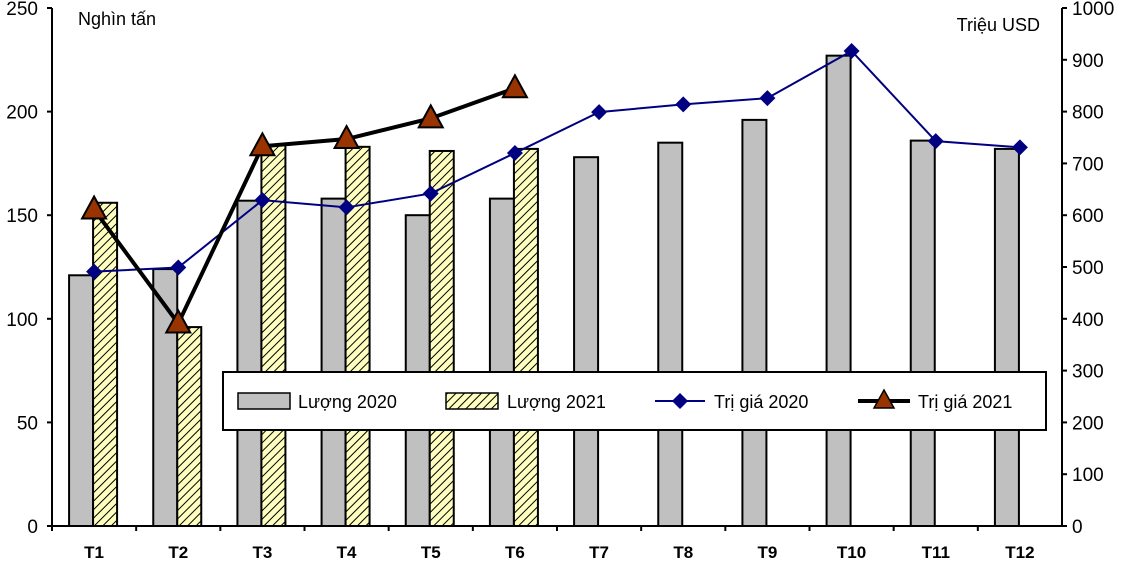 This screenshot has height=569, width=1127. Describe the element at coordinates (514, 153) in the screenshot. I see `point-tri-gia-2020-T6` at that location.